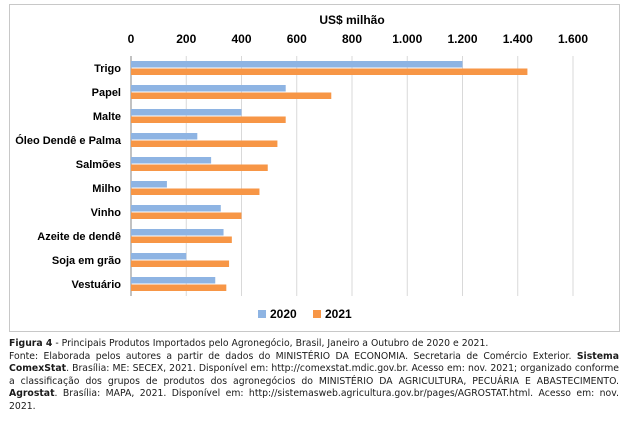  I want to click on axis-title: US$ milhão, so click(351, 20).